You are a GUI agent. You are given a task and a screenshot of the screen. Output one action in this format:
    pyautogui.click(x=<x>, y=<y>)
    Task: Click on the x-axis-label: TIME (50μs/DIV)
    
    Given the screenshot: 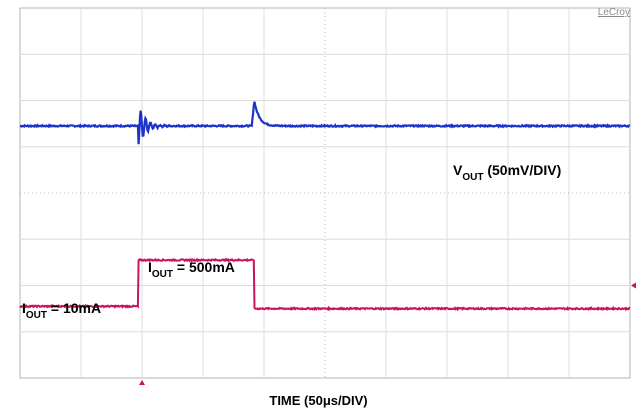 What is the action you would take?
    pyautogui.click(x=318, y=400)
    